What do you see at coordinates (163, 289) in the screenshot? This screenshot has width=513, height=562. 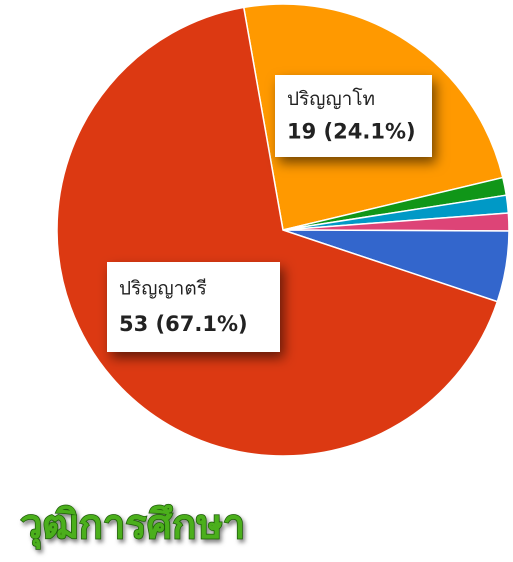 I see `slice-label: ปริญญาตรี` at bounding box center [163, 289].